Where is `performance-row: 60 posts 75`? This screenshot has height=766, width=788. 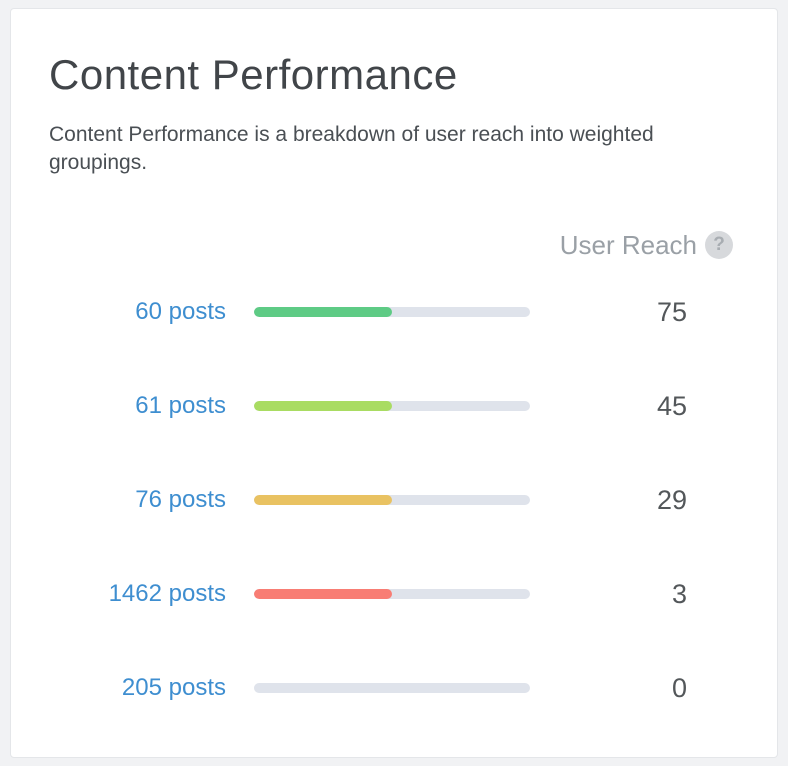
performance-row: 60 posts 75 is located at coordinates (394, 312).